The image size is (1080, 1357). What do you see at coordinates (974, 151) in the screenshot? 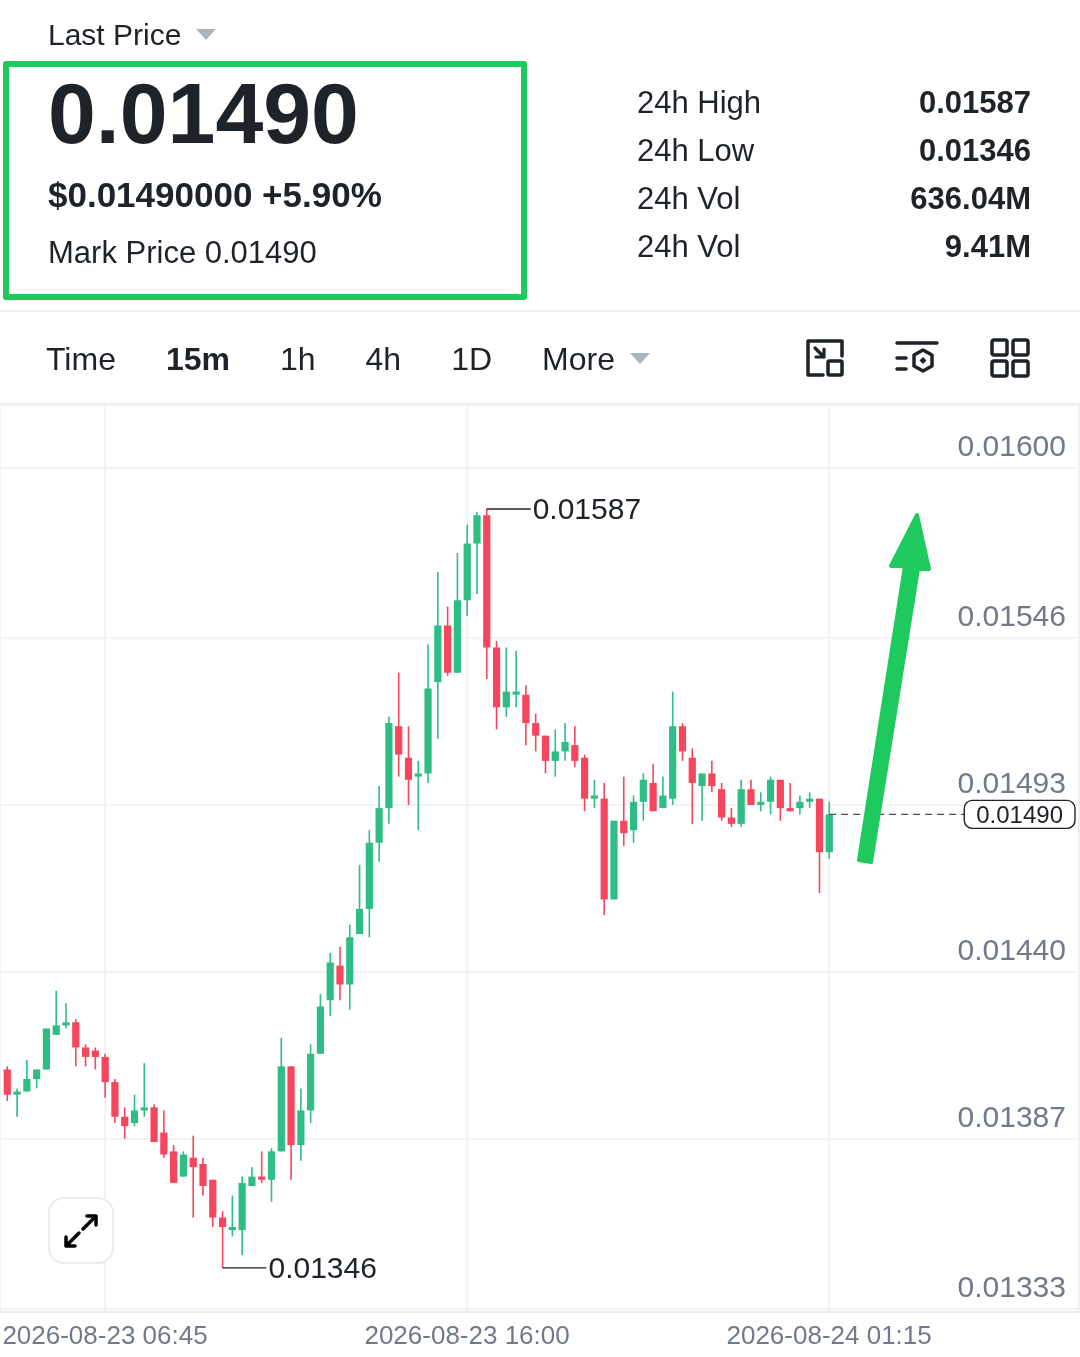
I see `text: 0.01346` at bounding box center [974, 151].